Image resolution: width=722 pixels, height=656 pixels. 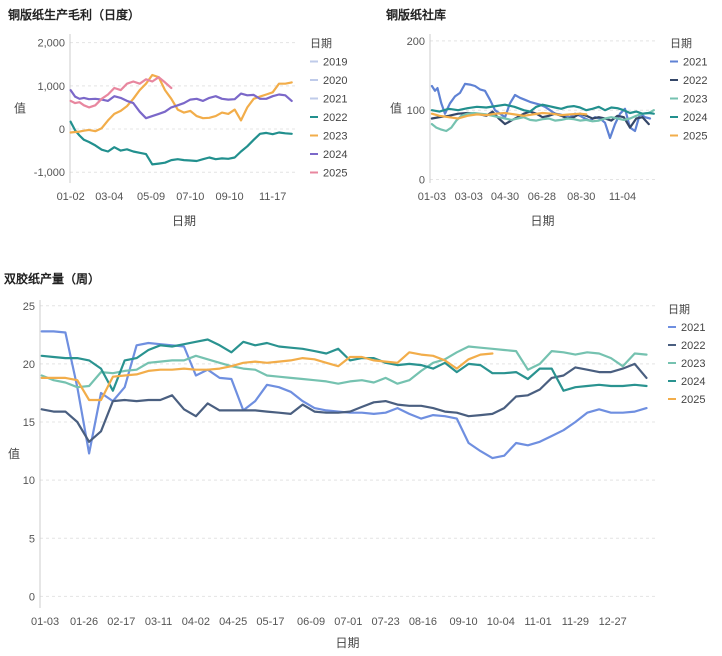 What do you see at coordinates (335, 137) in the screenshot?
I see `chart1-legend-item-2023: 2023` at bounding box center [335, 137].